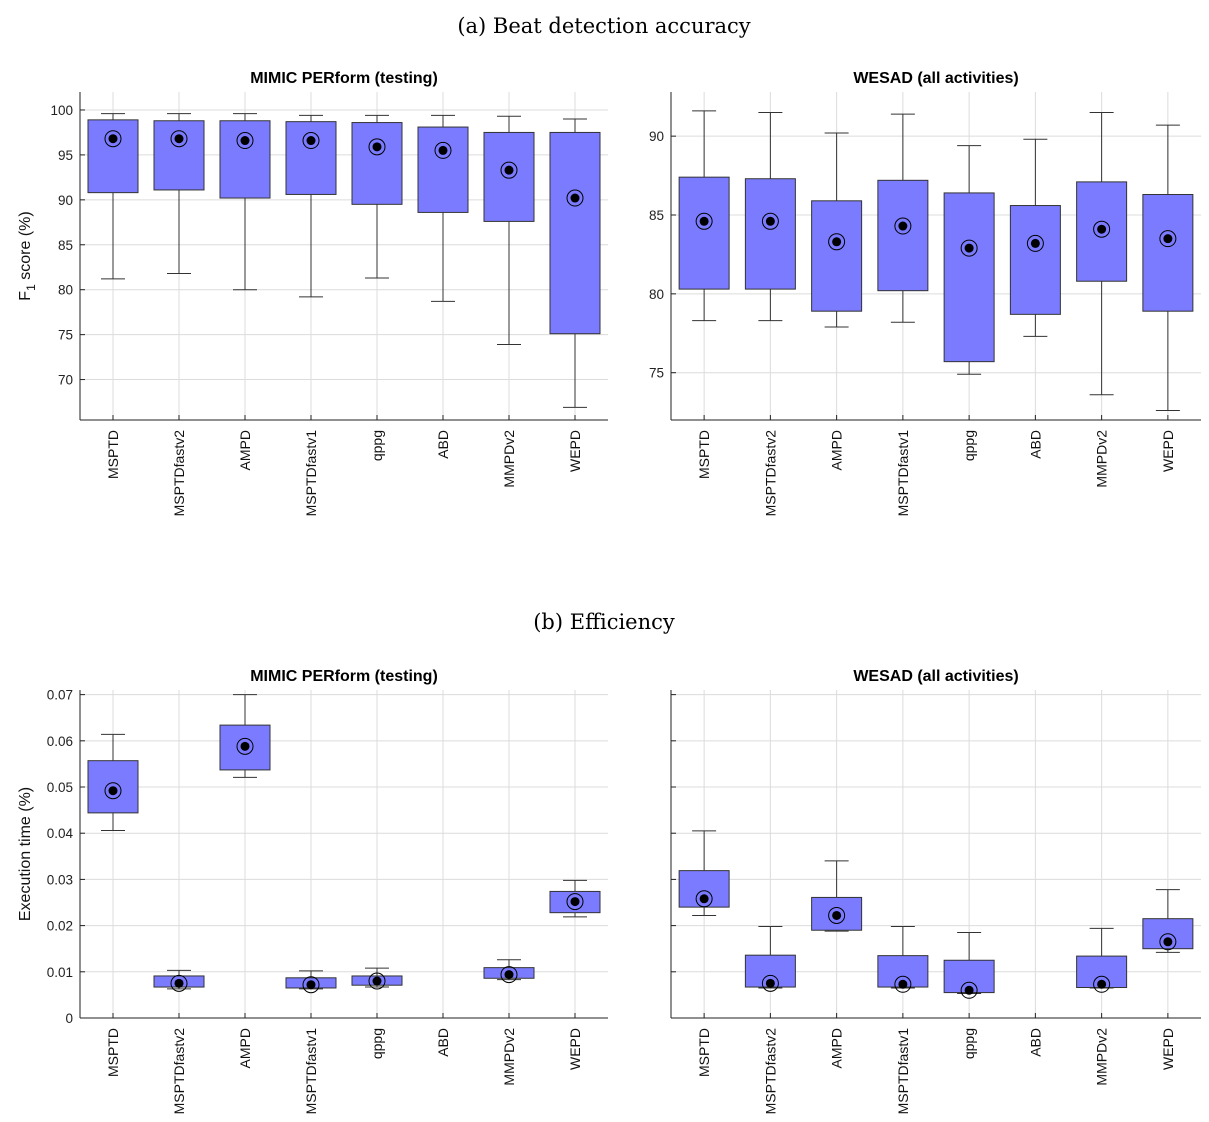 This screenshot has width=1209, height=1122. Describe the element at coordinates (60, 833) in the screenshot. I see `y-tick-label: 0.04` at that location.